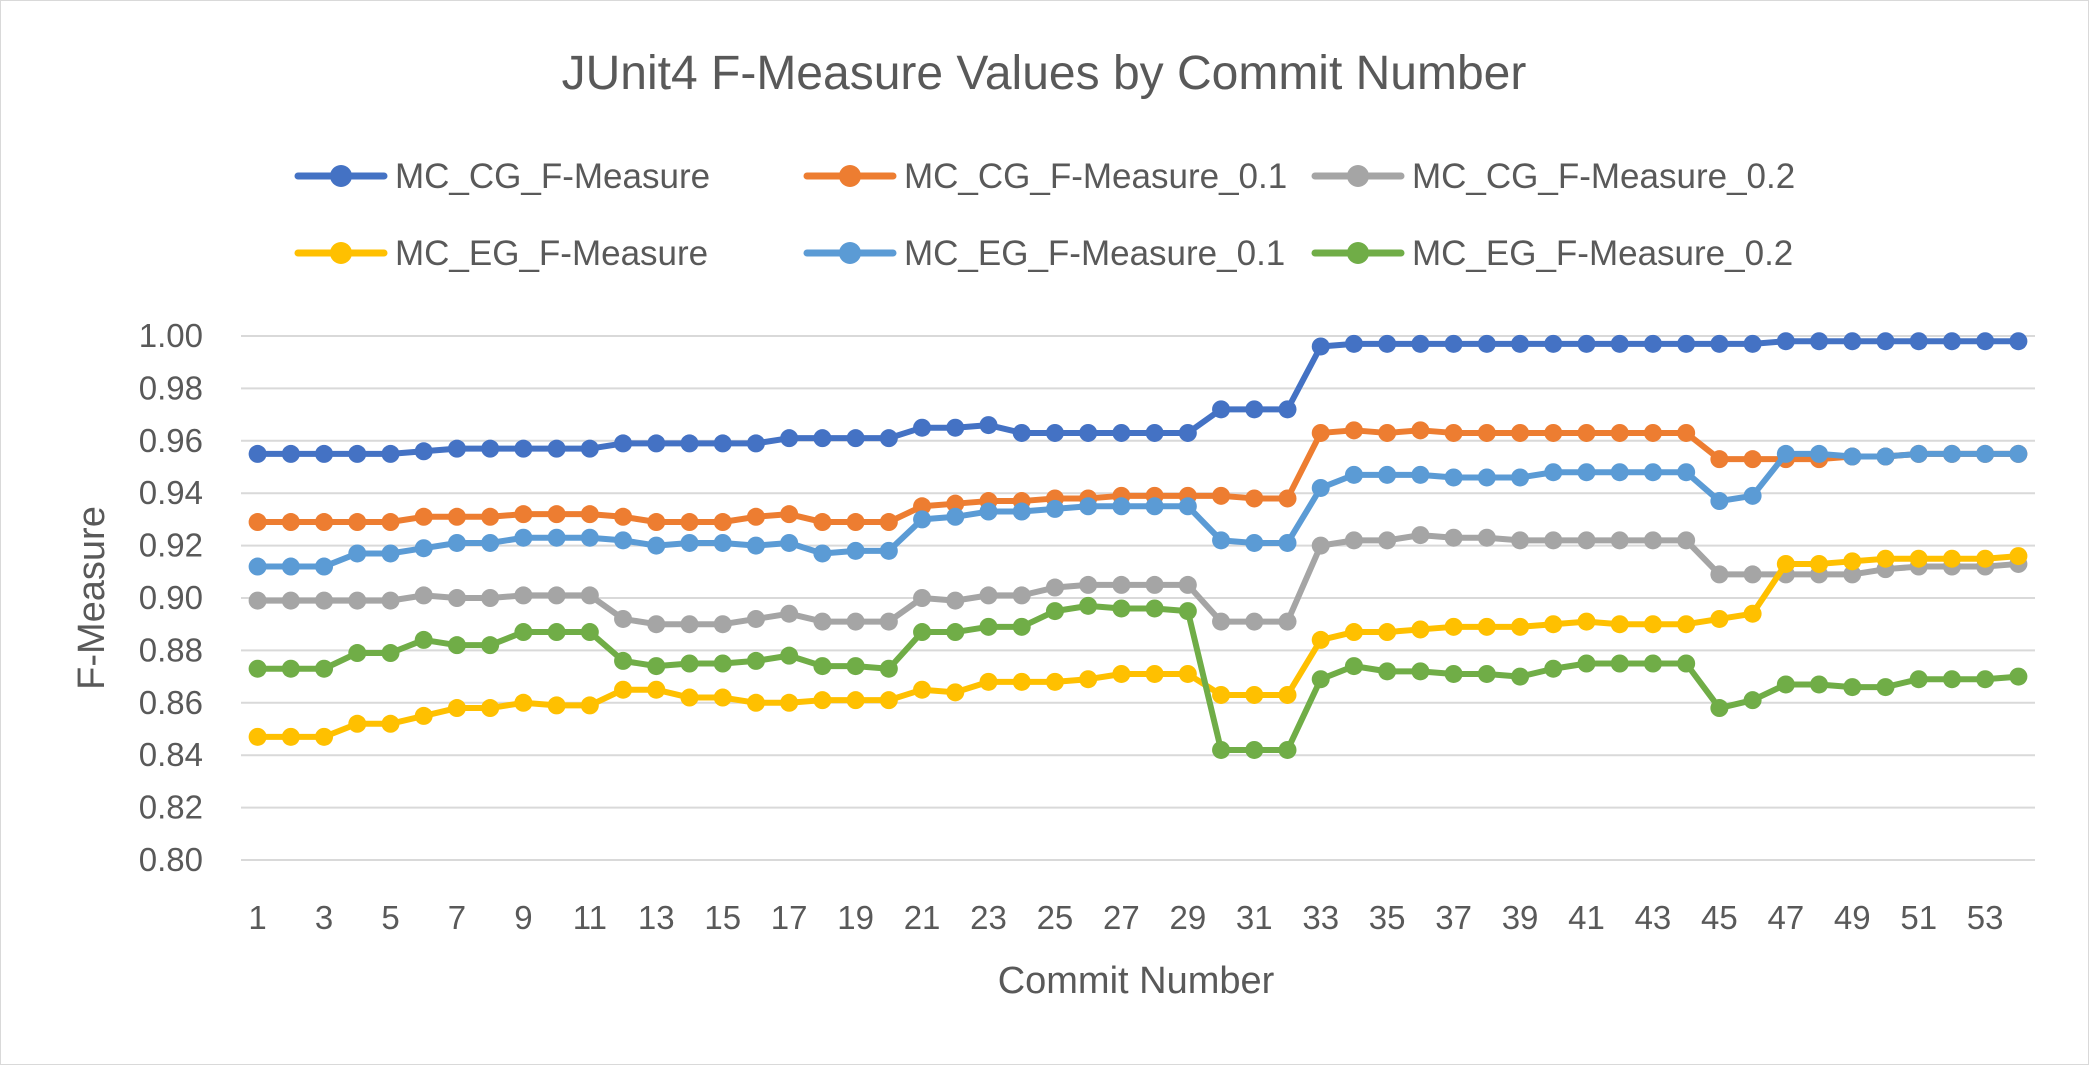 The width and height of the screenshot is (2089, 1065). Describe the element at coordinates (1121, 917) in the screenshot. I see `x-tick-label: 27` at that location.